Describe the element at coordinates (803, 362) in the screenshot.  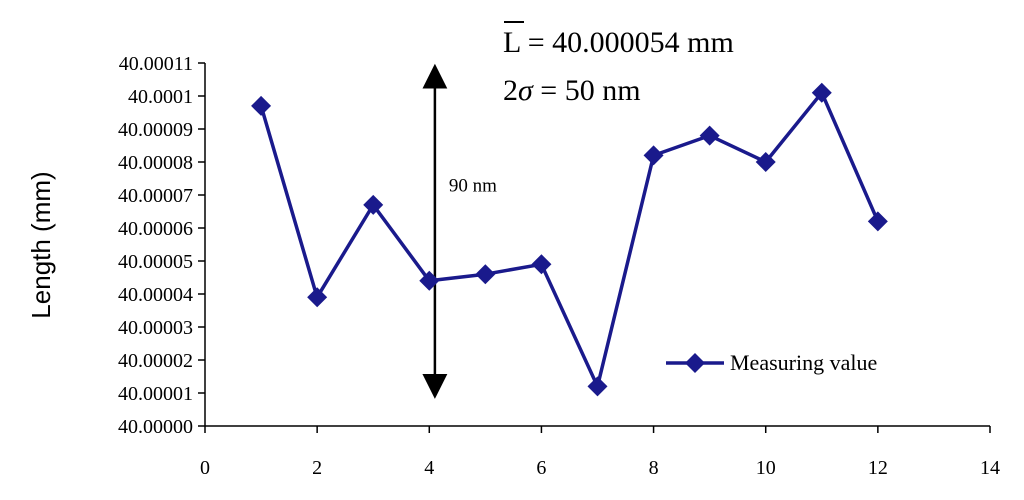
I see `legend-label: Measuring value` at that location.